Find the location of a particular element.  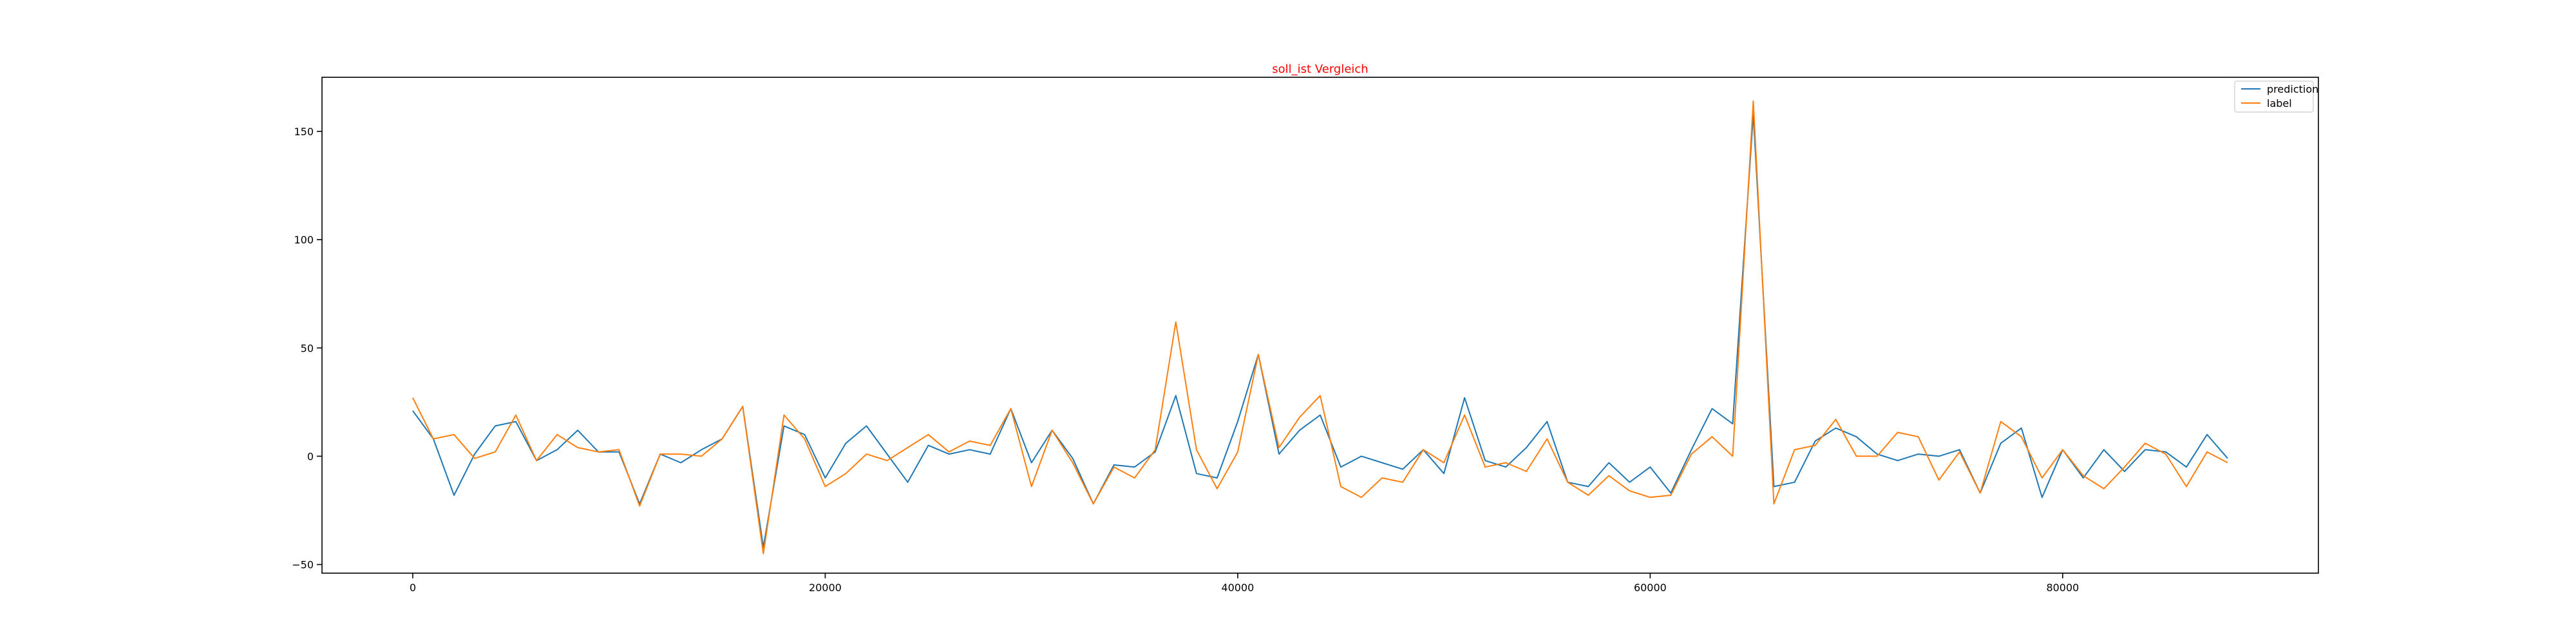

x-tick-label: 0 is located at coordinates (413, 588).